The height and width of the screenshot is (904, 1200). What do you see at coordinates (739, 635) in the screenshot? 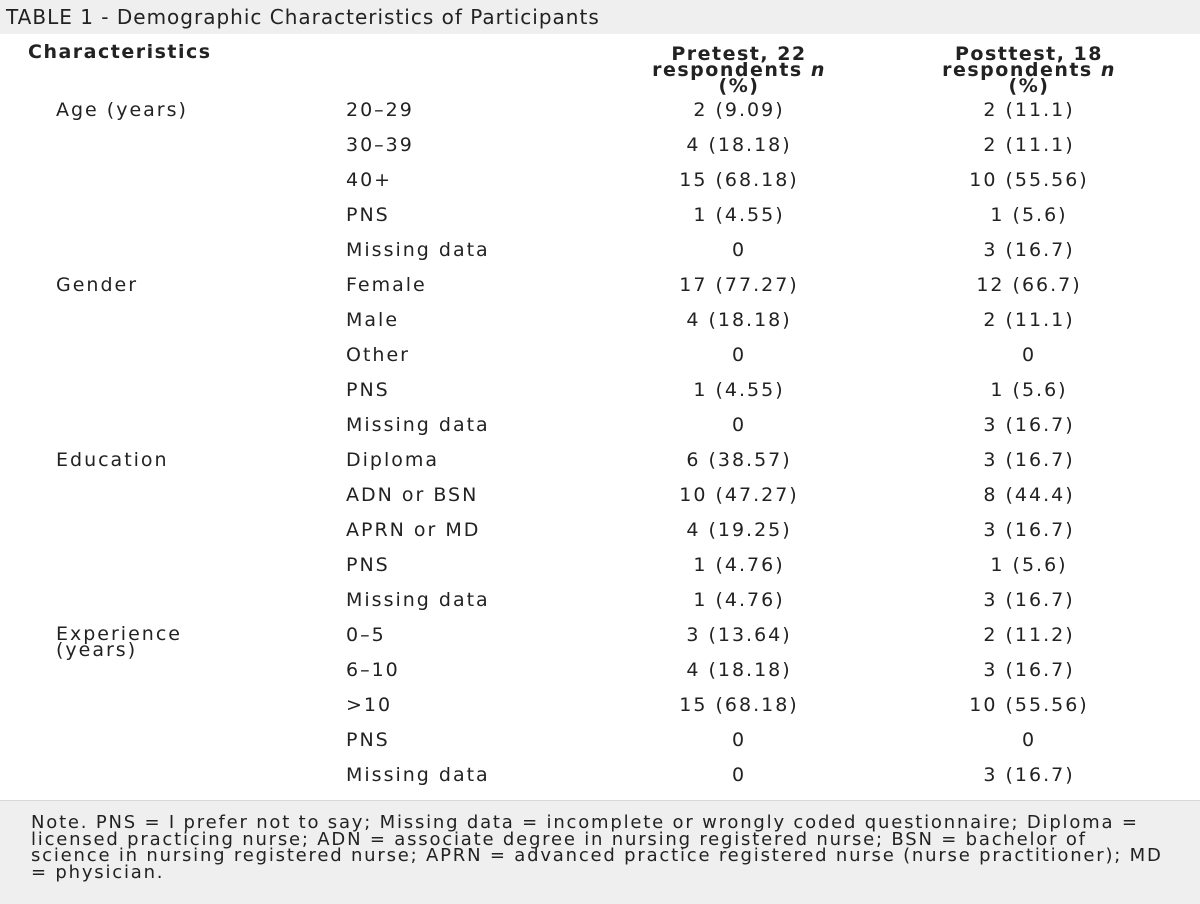
I see `pretest-value: 3 (13.64)` at bounding box center [739, 635].